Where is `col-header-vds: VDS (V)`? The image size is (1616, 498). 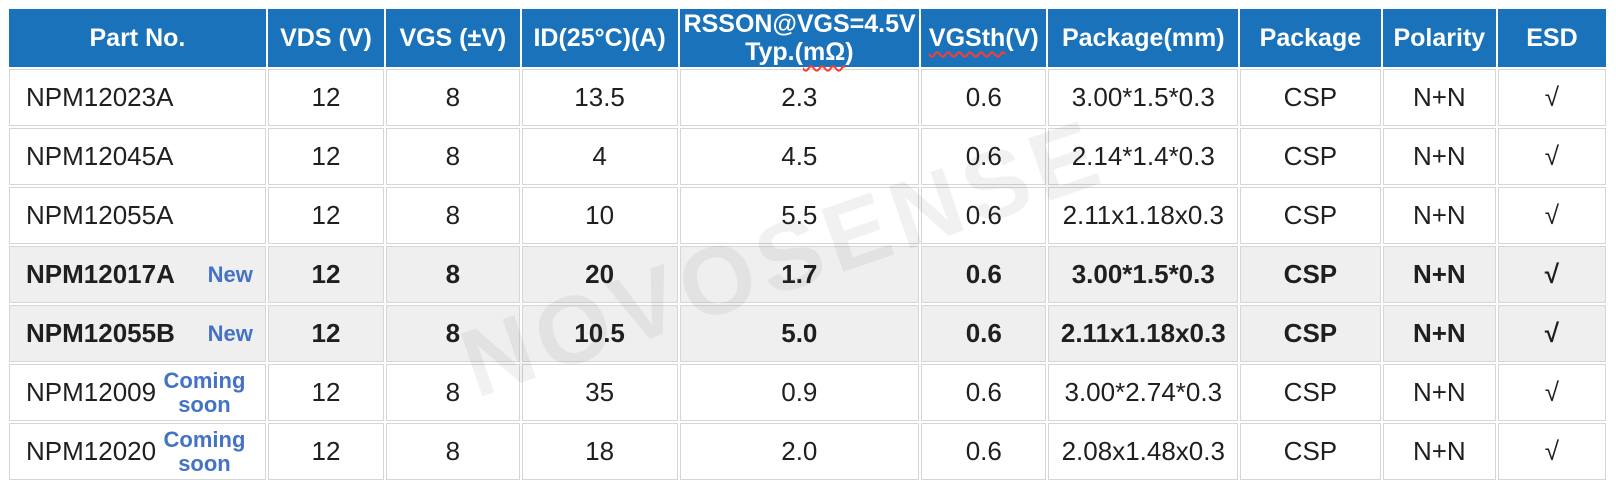
col-header-vds: VDS (V) is located at coordinates (326, 38).